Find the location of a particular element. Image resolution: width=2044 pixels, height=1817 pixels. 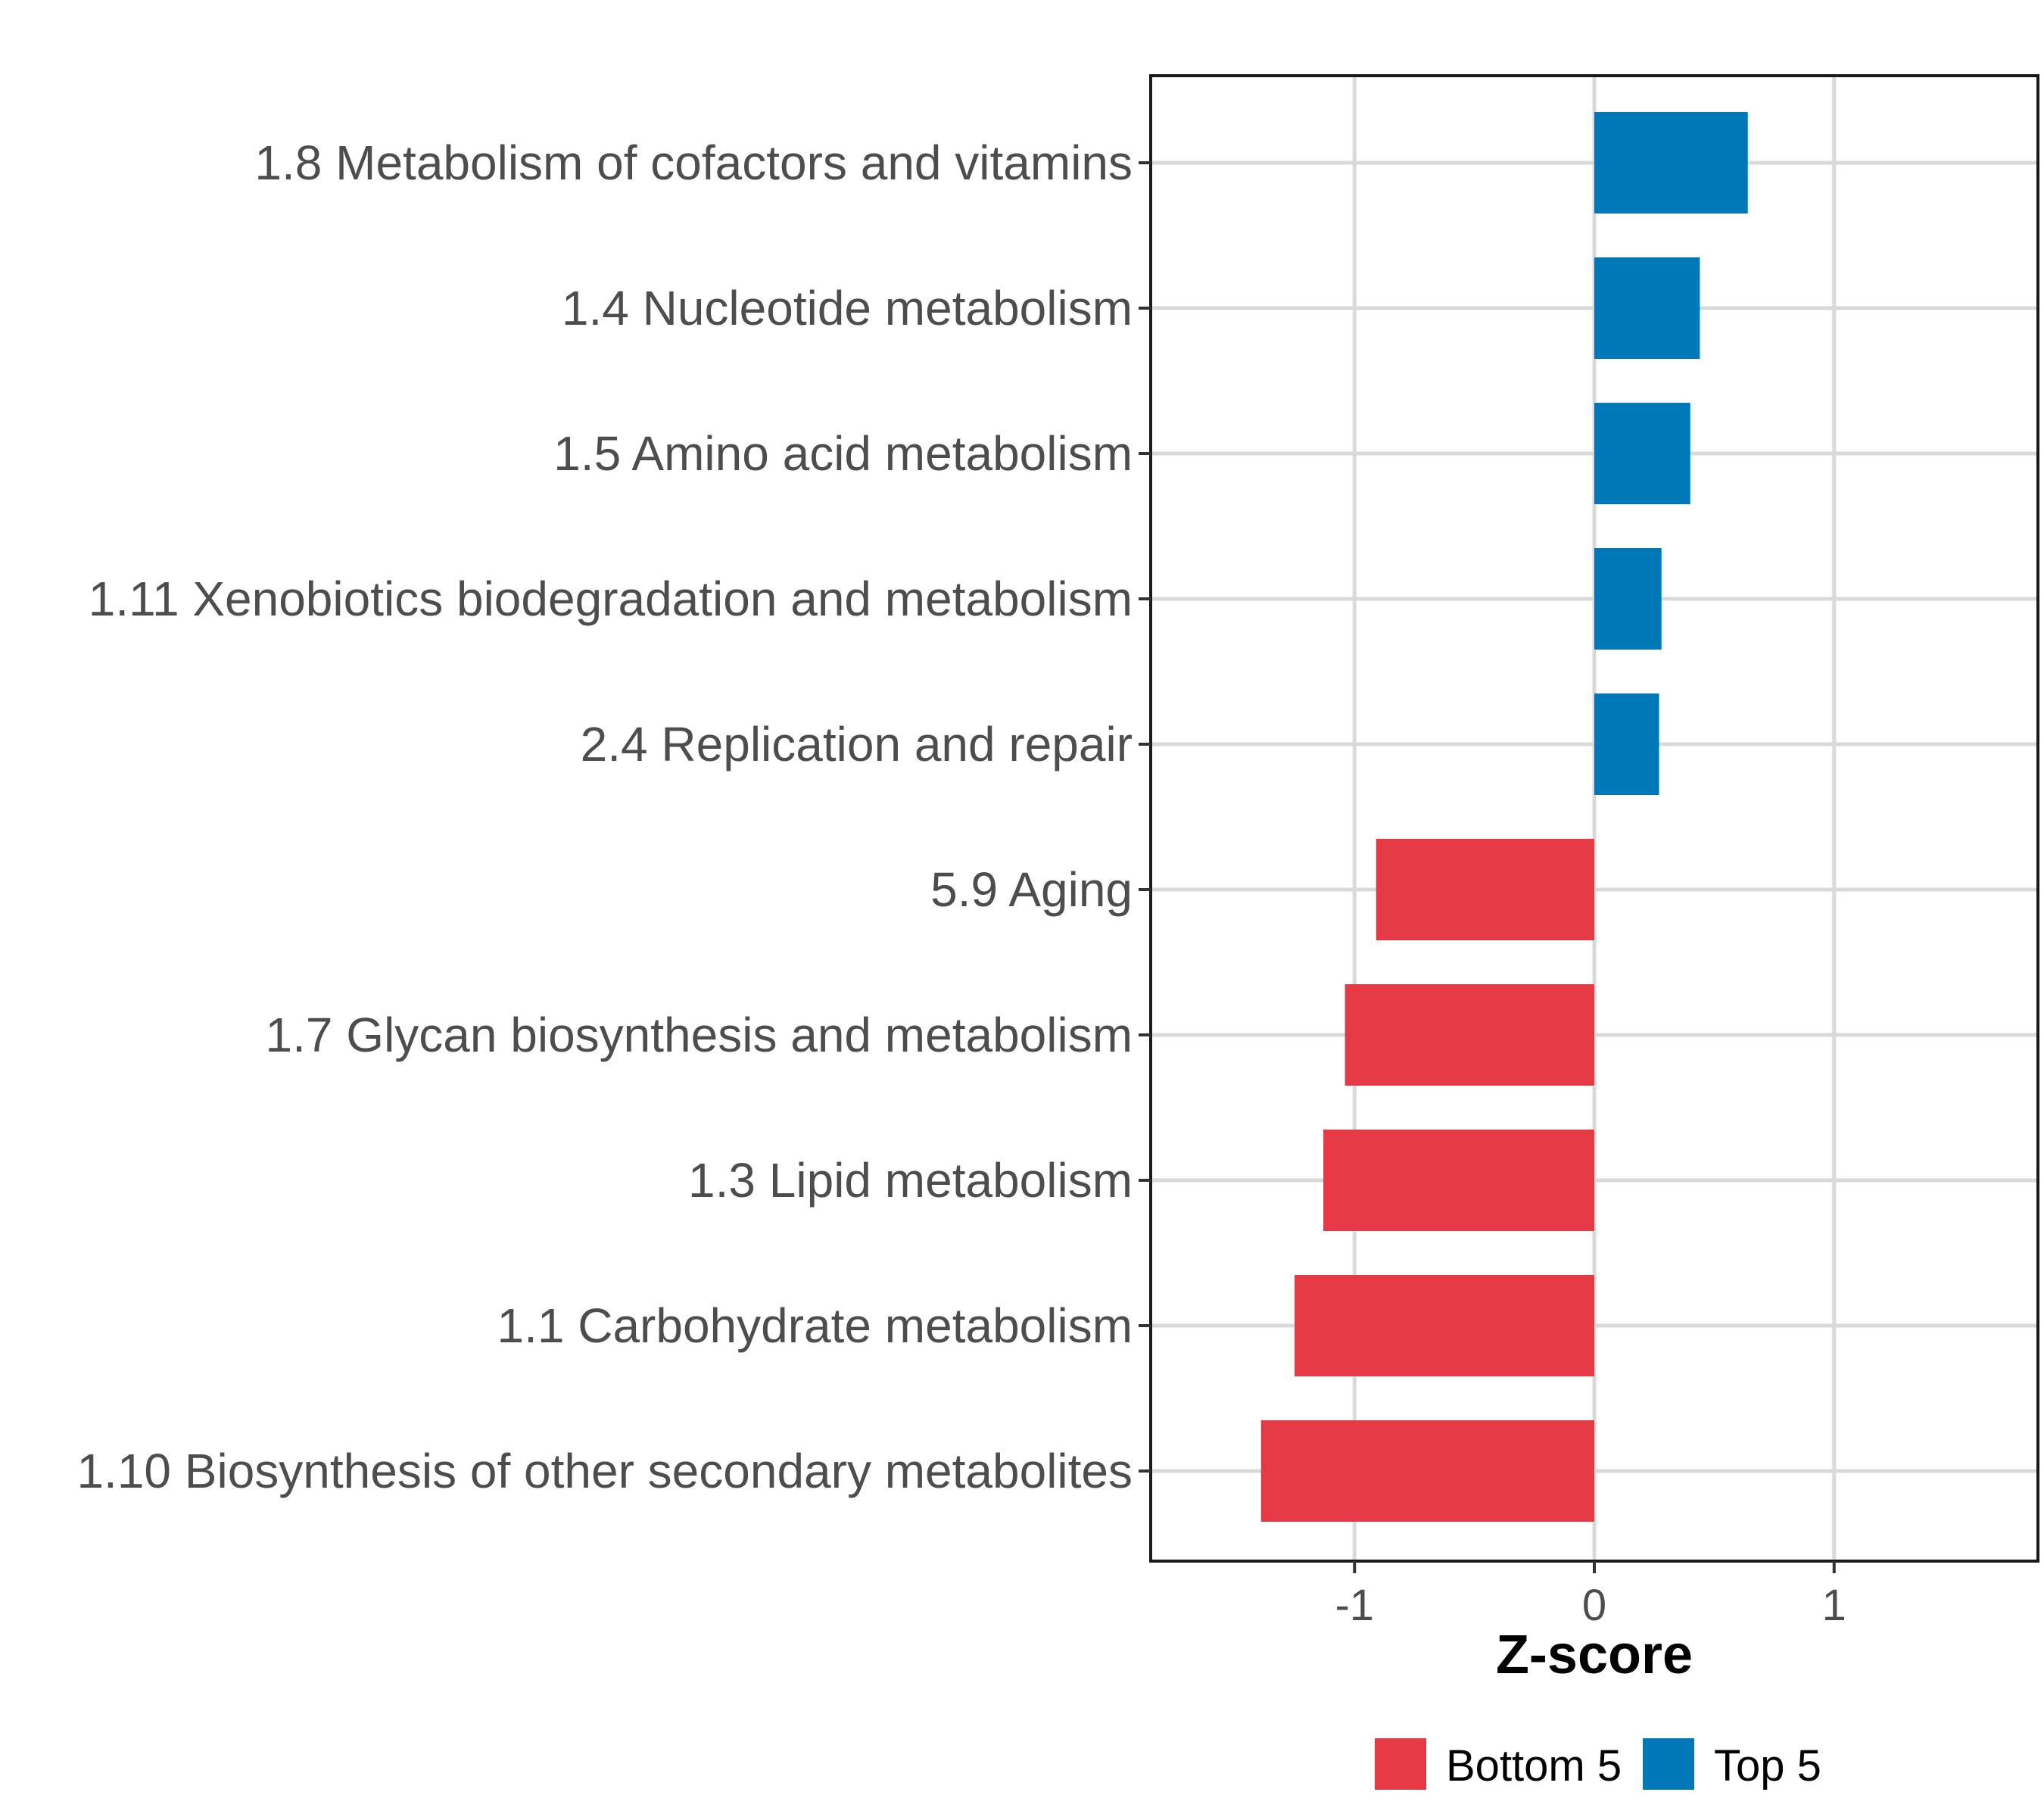

x-tick-label: 1 is located at coordinates (1834, 1605).